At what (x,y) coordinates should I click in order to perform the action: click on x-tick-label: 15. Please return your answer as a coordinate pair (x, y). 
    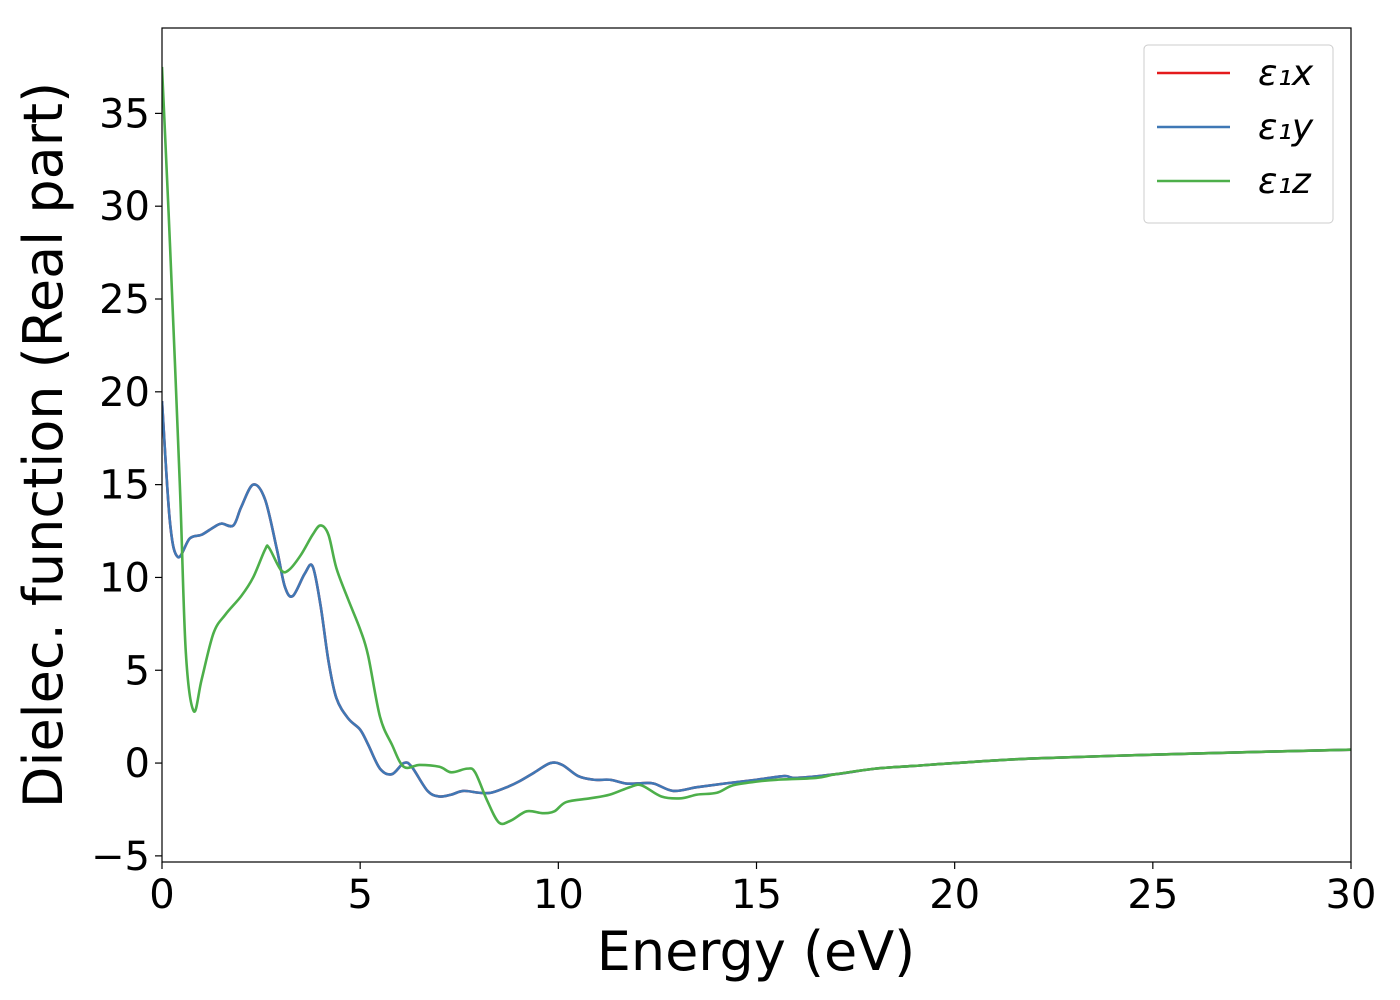
    Looking at the image, I should click on (756, 895).